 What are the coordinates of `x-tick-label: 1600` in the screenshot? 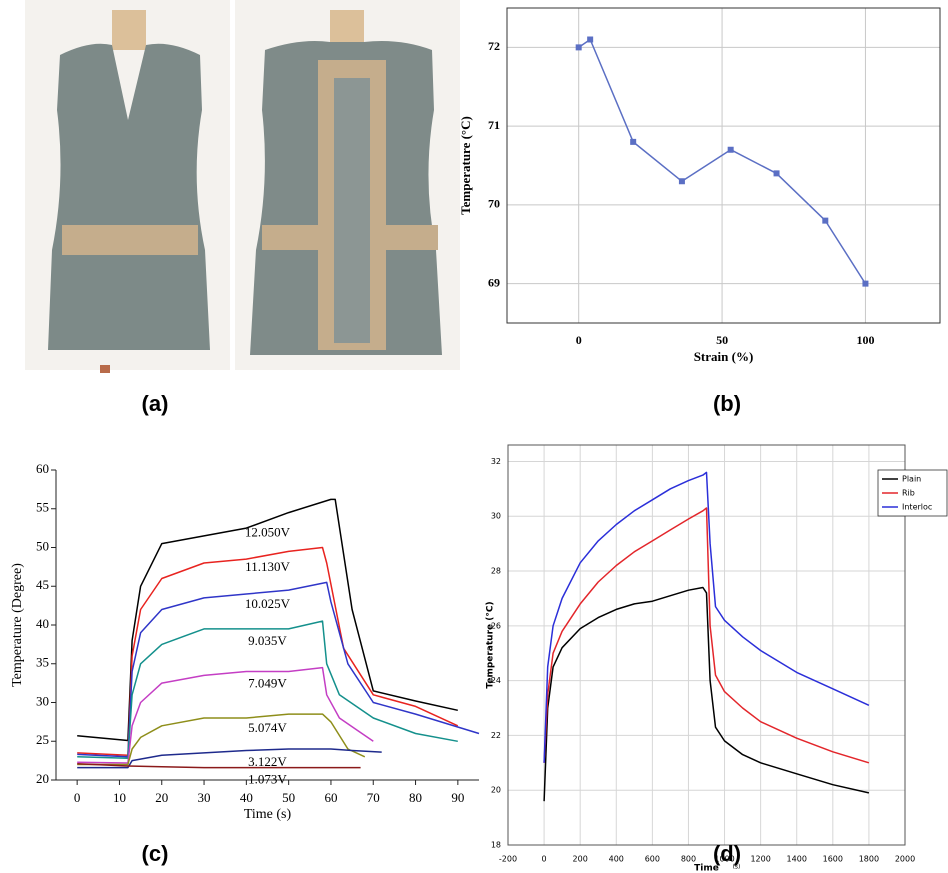 It's located at (833, 859).